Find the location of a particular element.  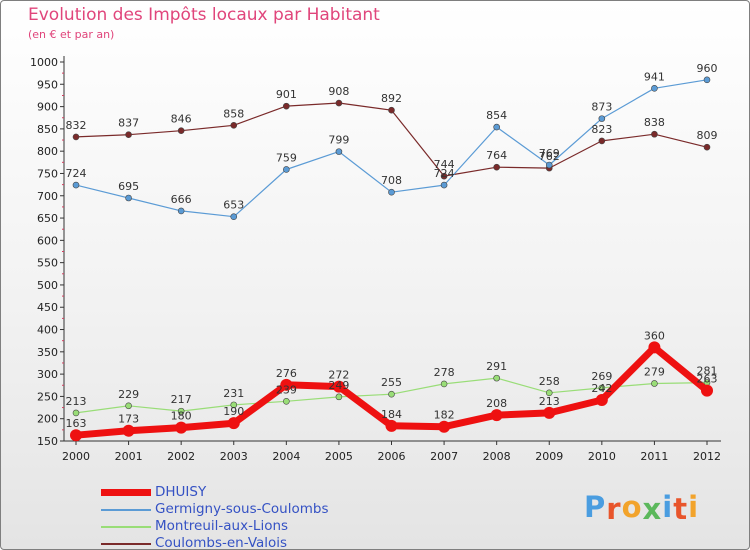

data-label-dhuisy: 213 is located at coordinates (549, 401).